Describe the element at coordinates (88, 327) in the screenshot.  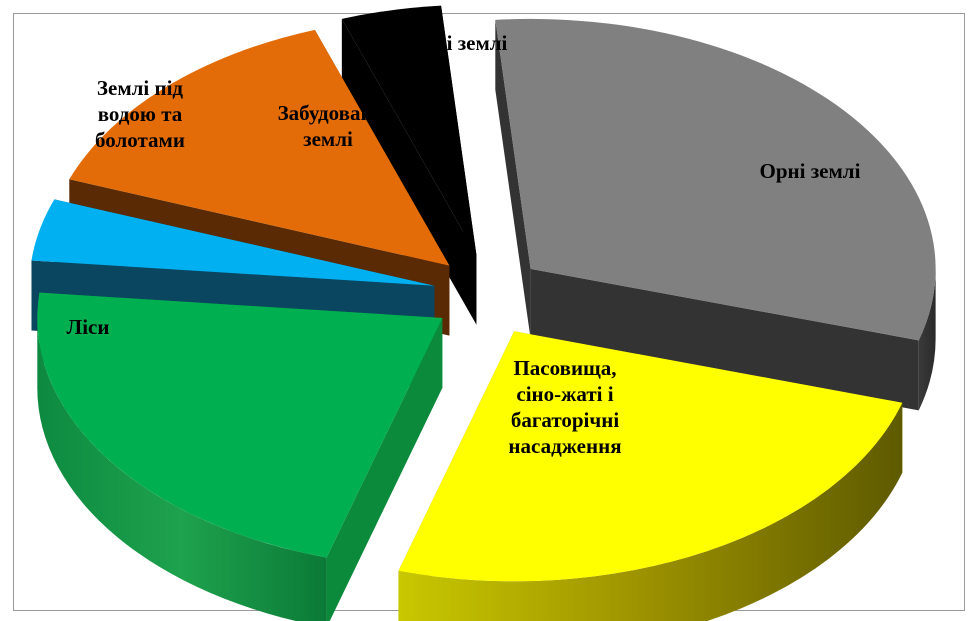
I see `slice-label: Ліси` at that location.